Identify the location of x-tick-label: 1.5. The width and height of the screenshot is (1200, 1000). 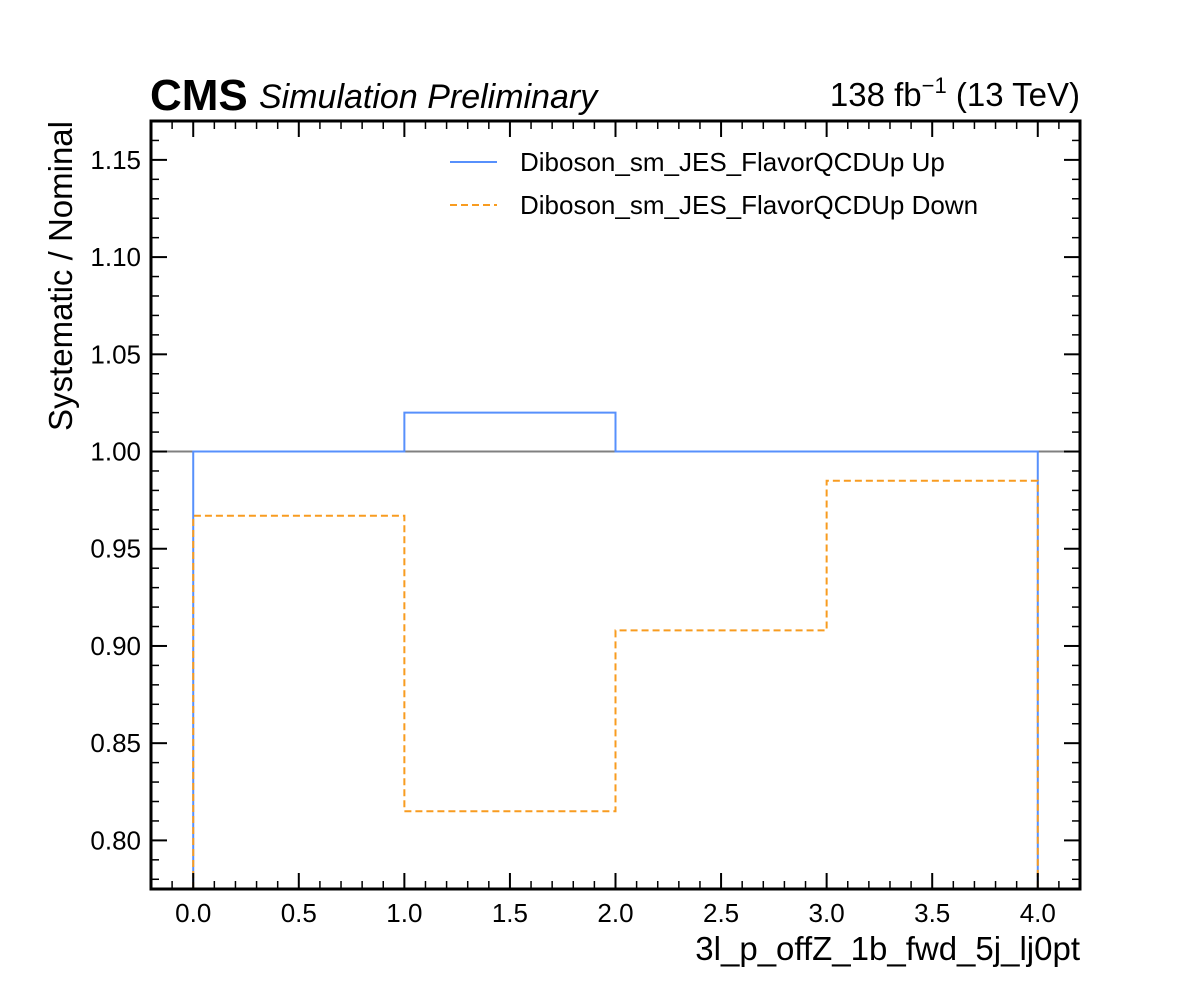
(510, 913).